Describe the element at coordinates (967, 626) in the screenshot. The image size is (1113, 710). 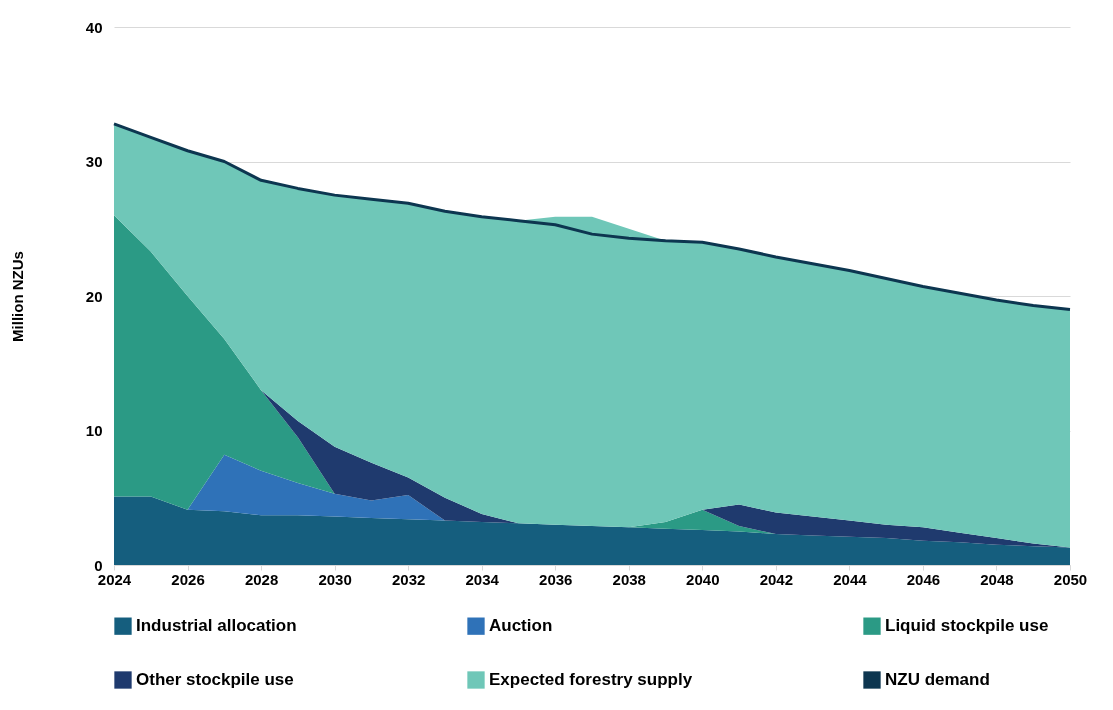
I see `legend-label: Liquid stockpile use` at that location.